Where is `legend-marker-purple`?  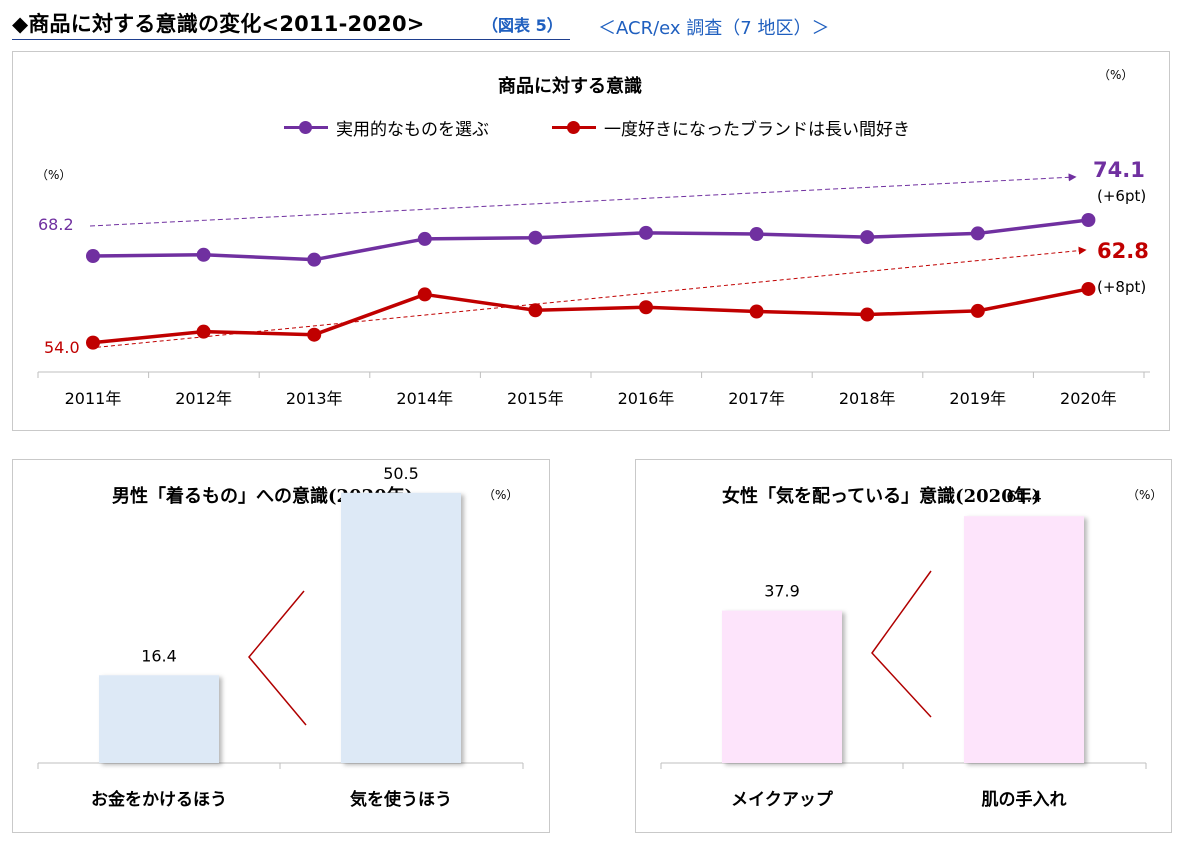 legend-marker-purple is located at coordinates (305, 127).